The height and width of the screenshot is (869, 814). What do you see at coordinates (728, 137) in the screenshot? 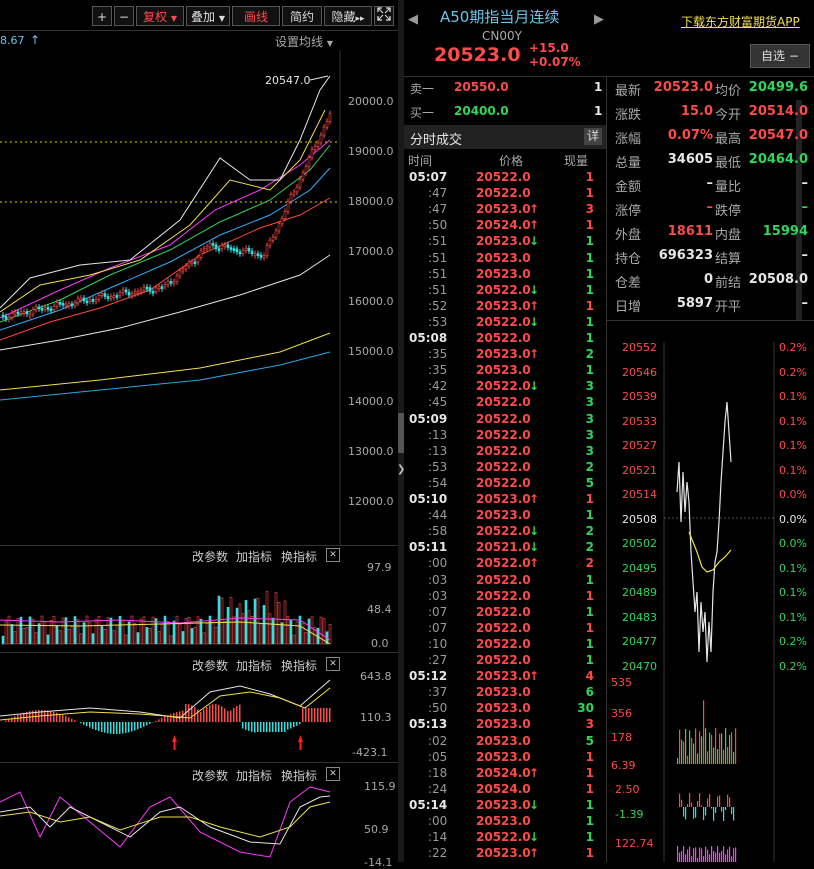
I see `stat-label: 最高` at bounding box center [728, 137].